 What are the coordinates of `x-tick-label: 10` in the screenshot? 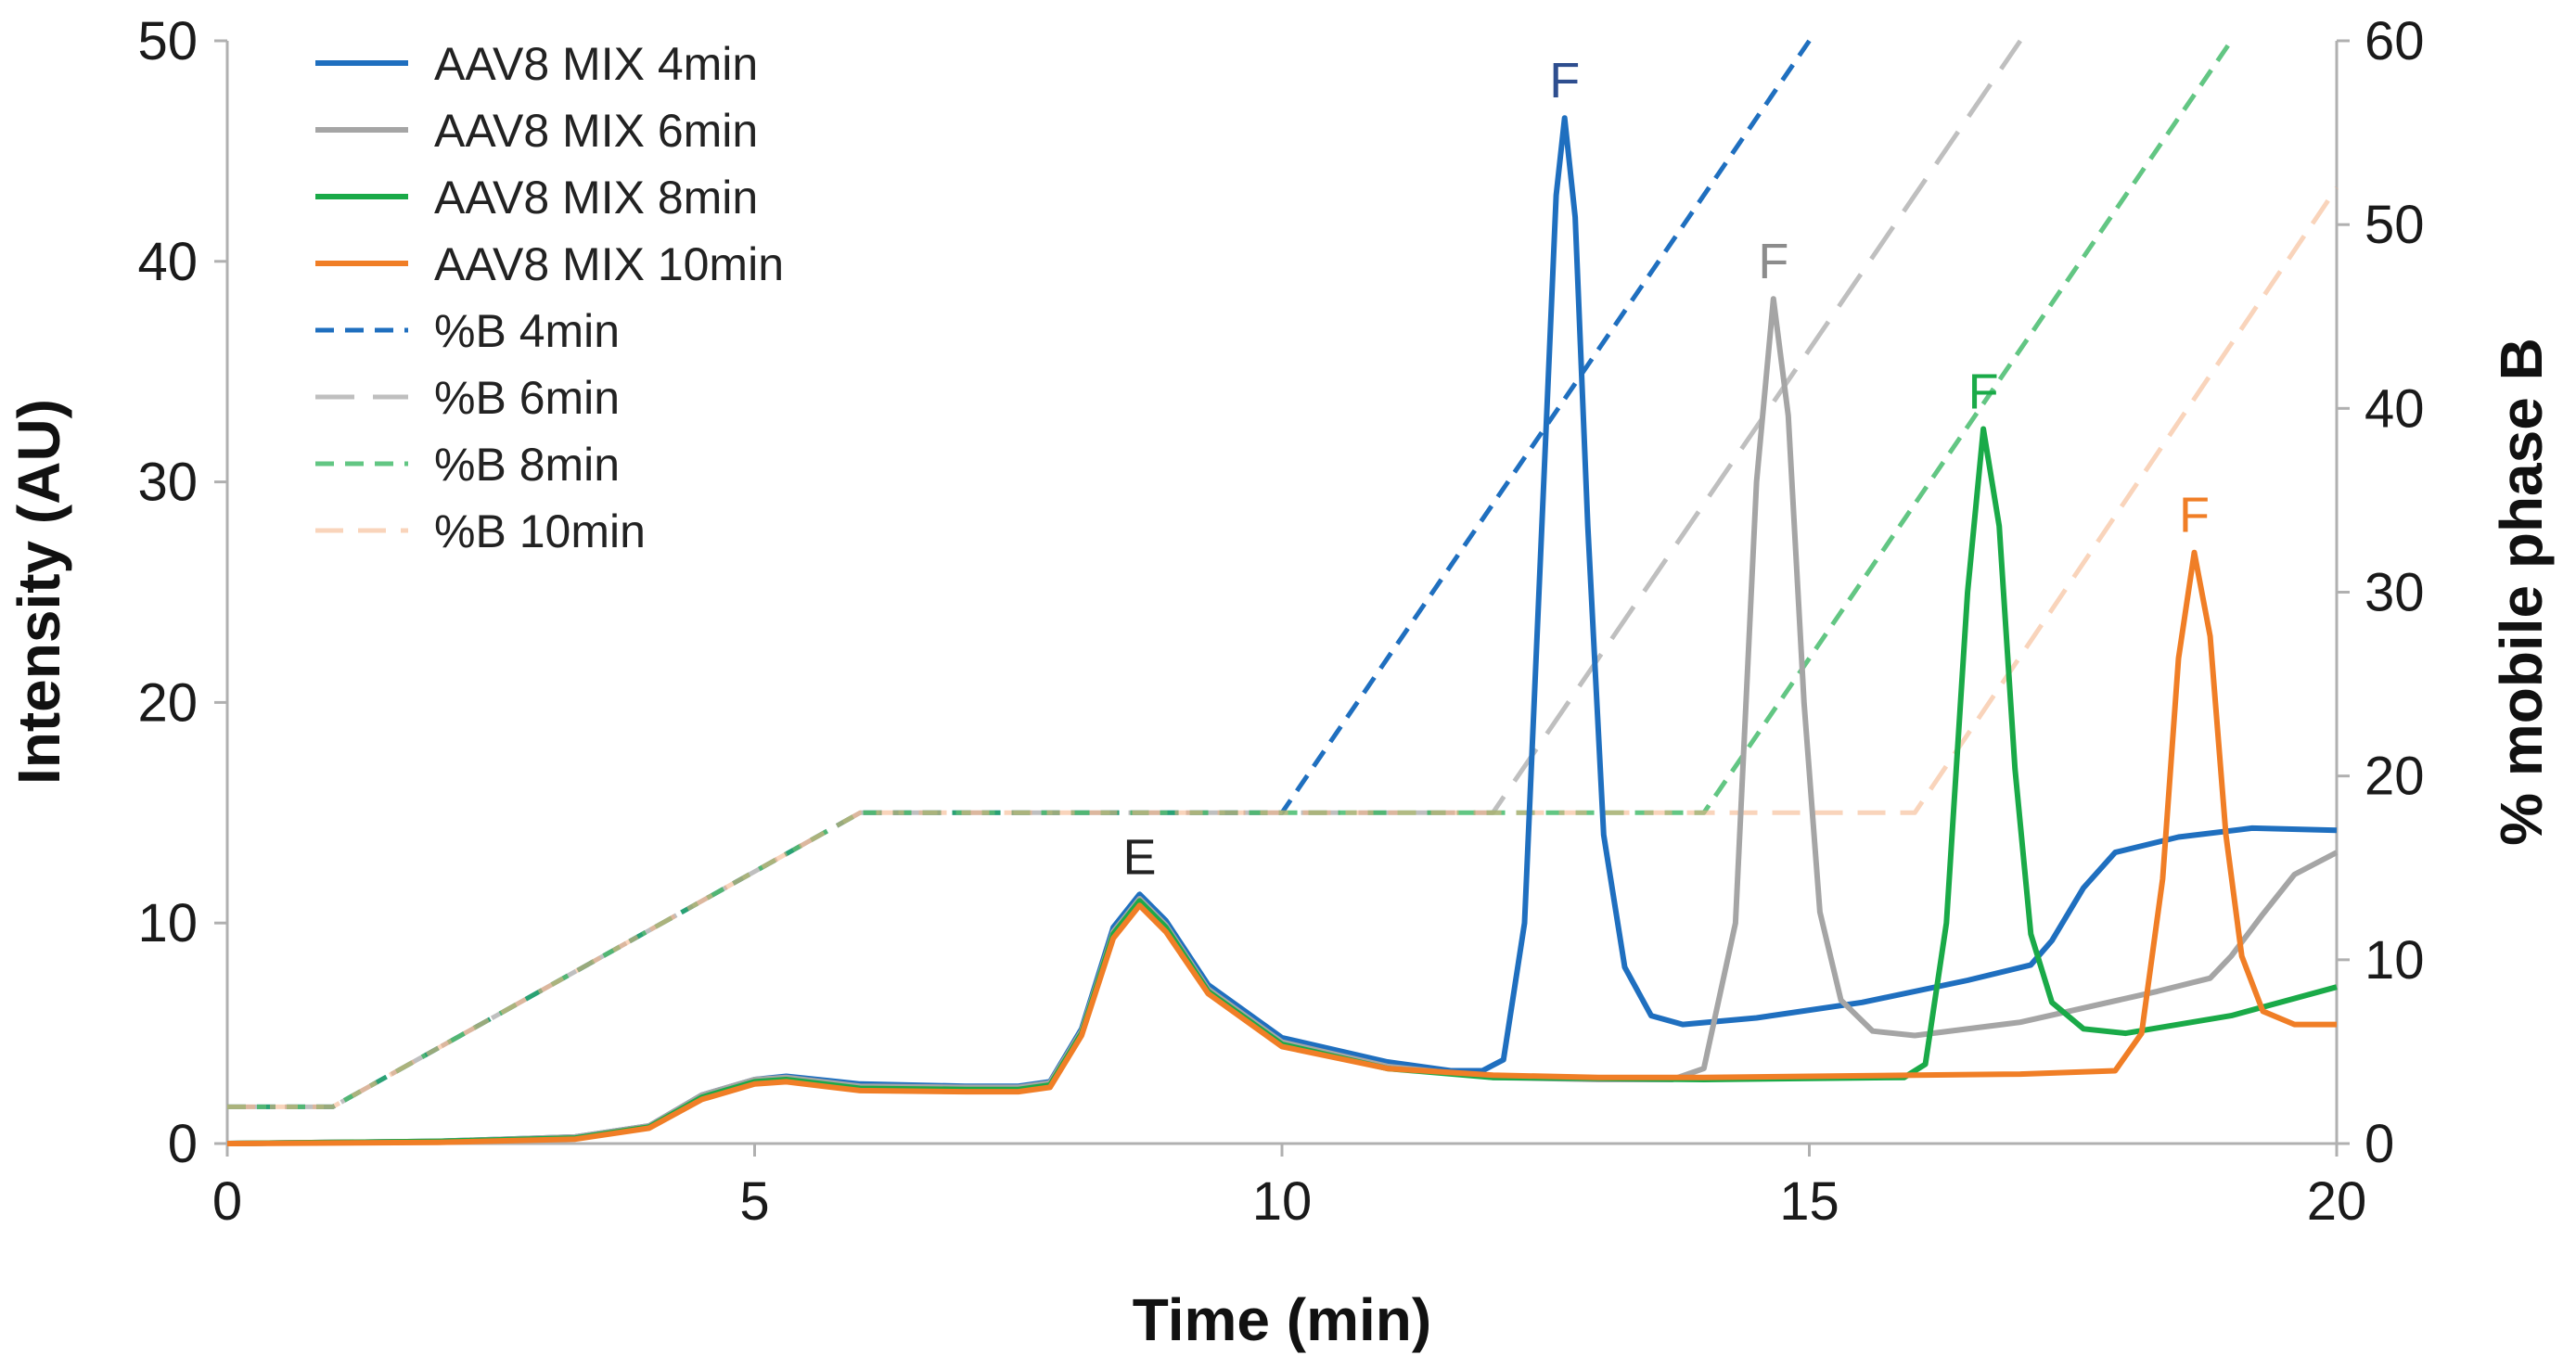 It's located at (1282, 1202).